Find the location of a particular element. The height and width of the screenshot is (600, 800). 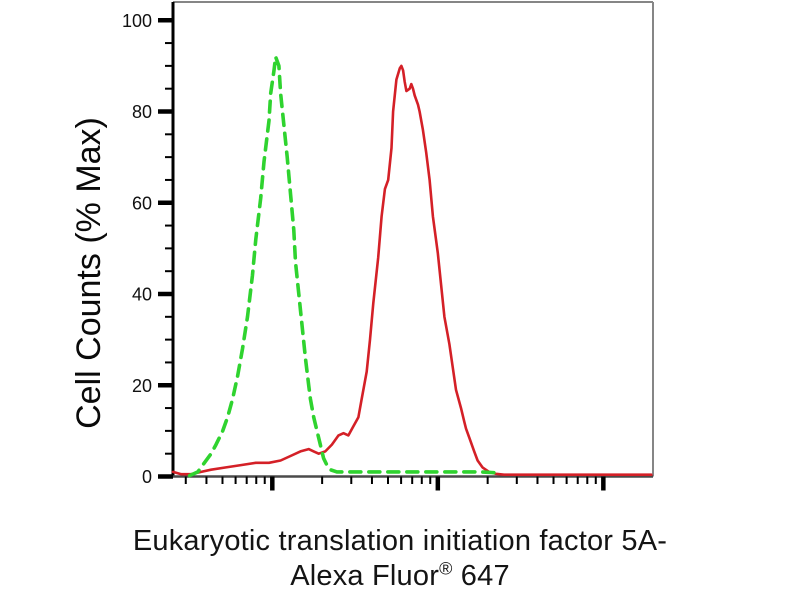

y-axis-tick-labels: 0 20 40 60 80 100 is located at coordinates (137, 249).